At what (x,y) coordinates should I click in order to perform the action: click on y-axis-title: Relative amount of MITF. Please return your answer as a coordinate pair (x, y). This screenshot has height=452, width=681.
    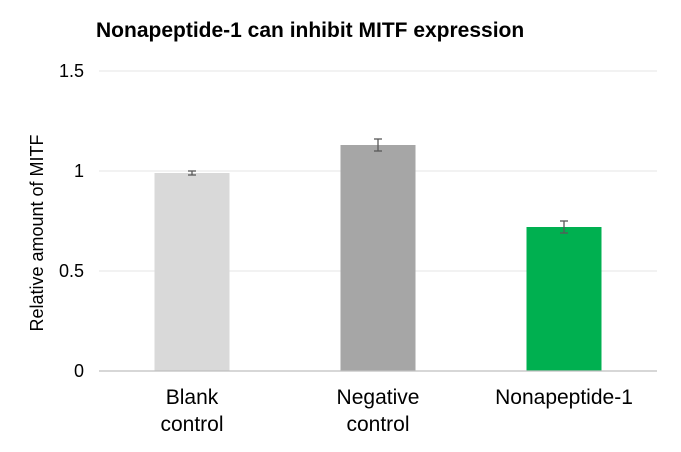
    Looking at the image, I should click on (37, 232).